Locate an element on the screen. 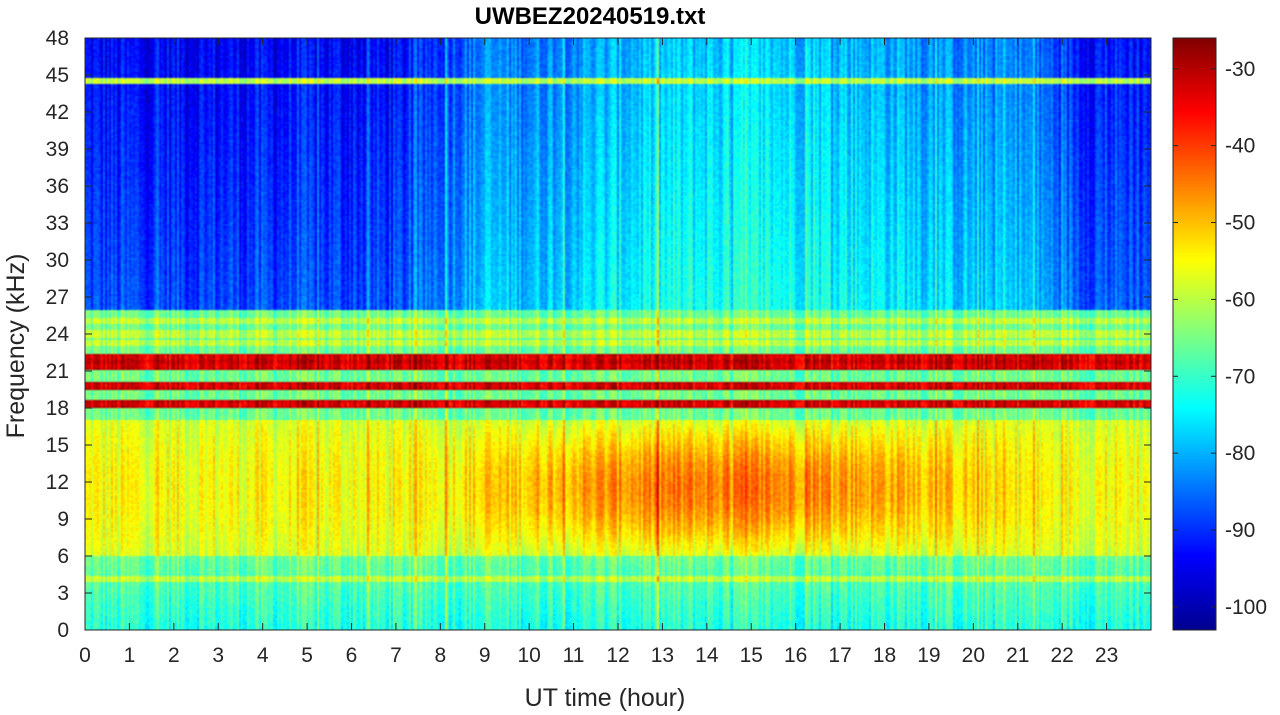 This screenshot has width=1280, height=715. colorbar-tick-label: -30 is located at coordinates (1240, 69).